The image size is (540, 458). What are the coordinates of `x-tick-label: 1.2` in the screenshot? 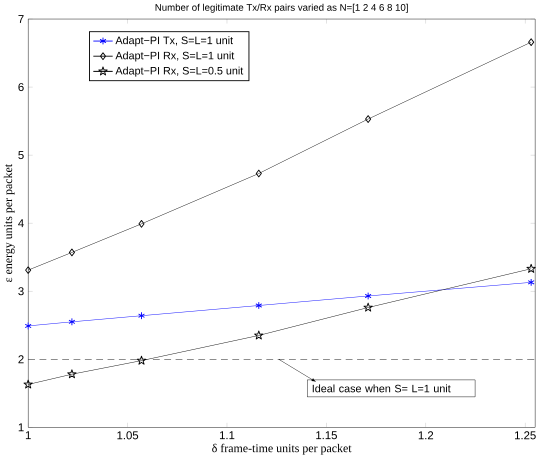 It's located at (426, 435).